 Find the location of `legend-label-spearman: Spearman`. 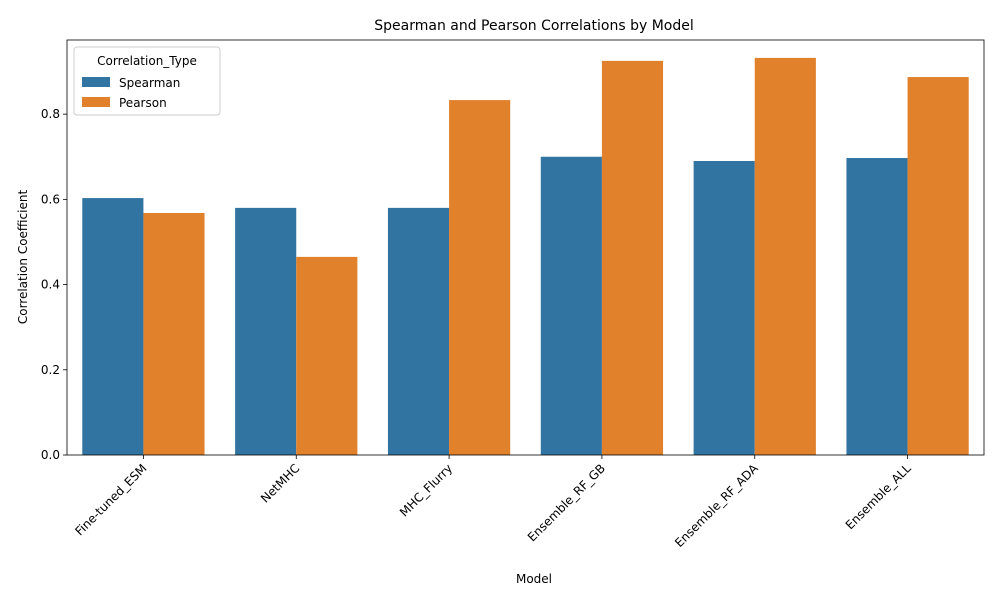

legend-label-spearman: Spearman is located at coordinates (149, 83).